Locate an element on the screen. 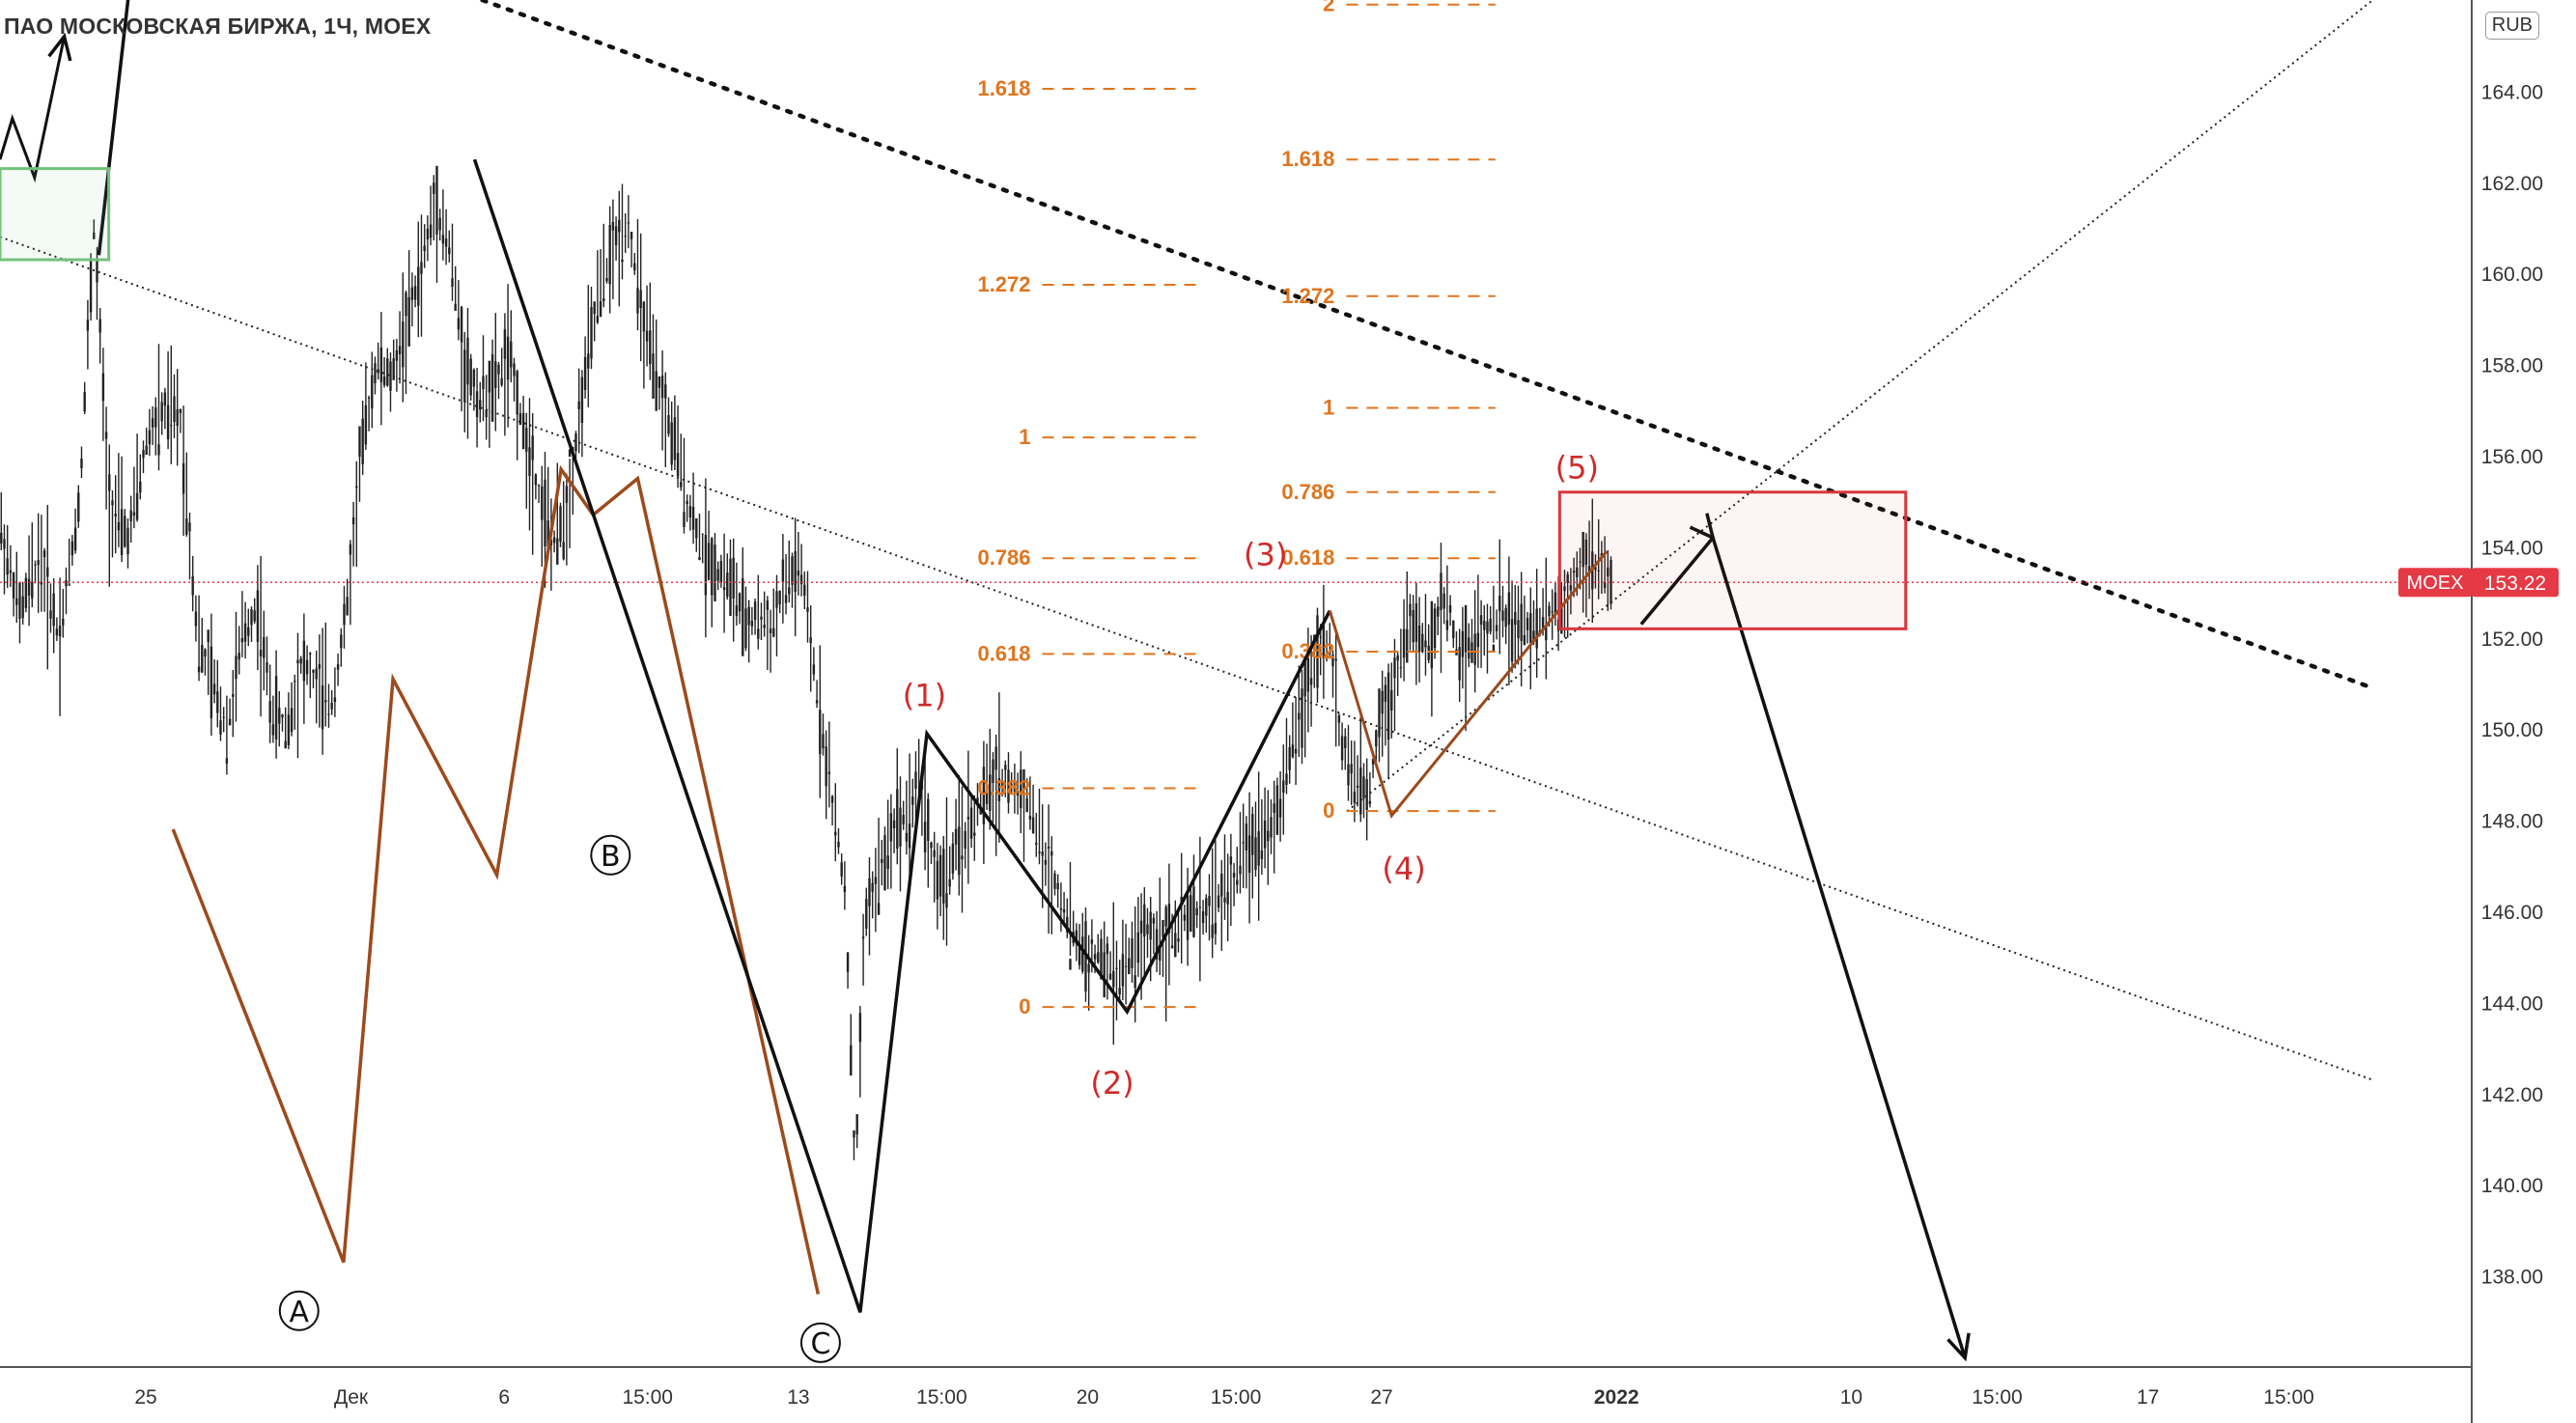  currency-badge: RUB is located at coordinates (2512, 26).